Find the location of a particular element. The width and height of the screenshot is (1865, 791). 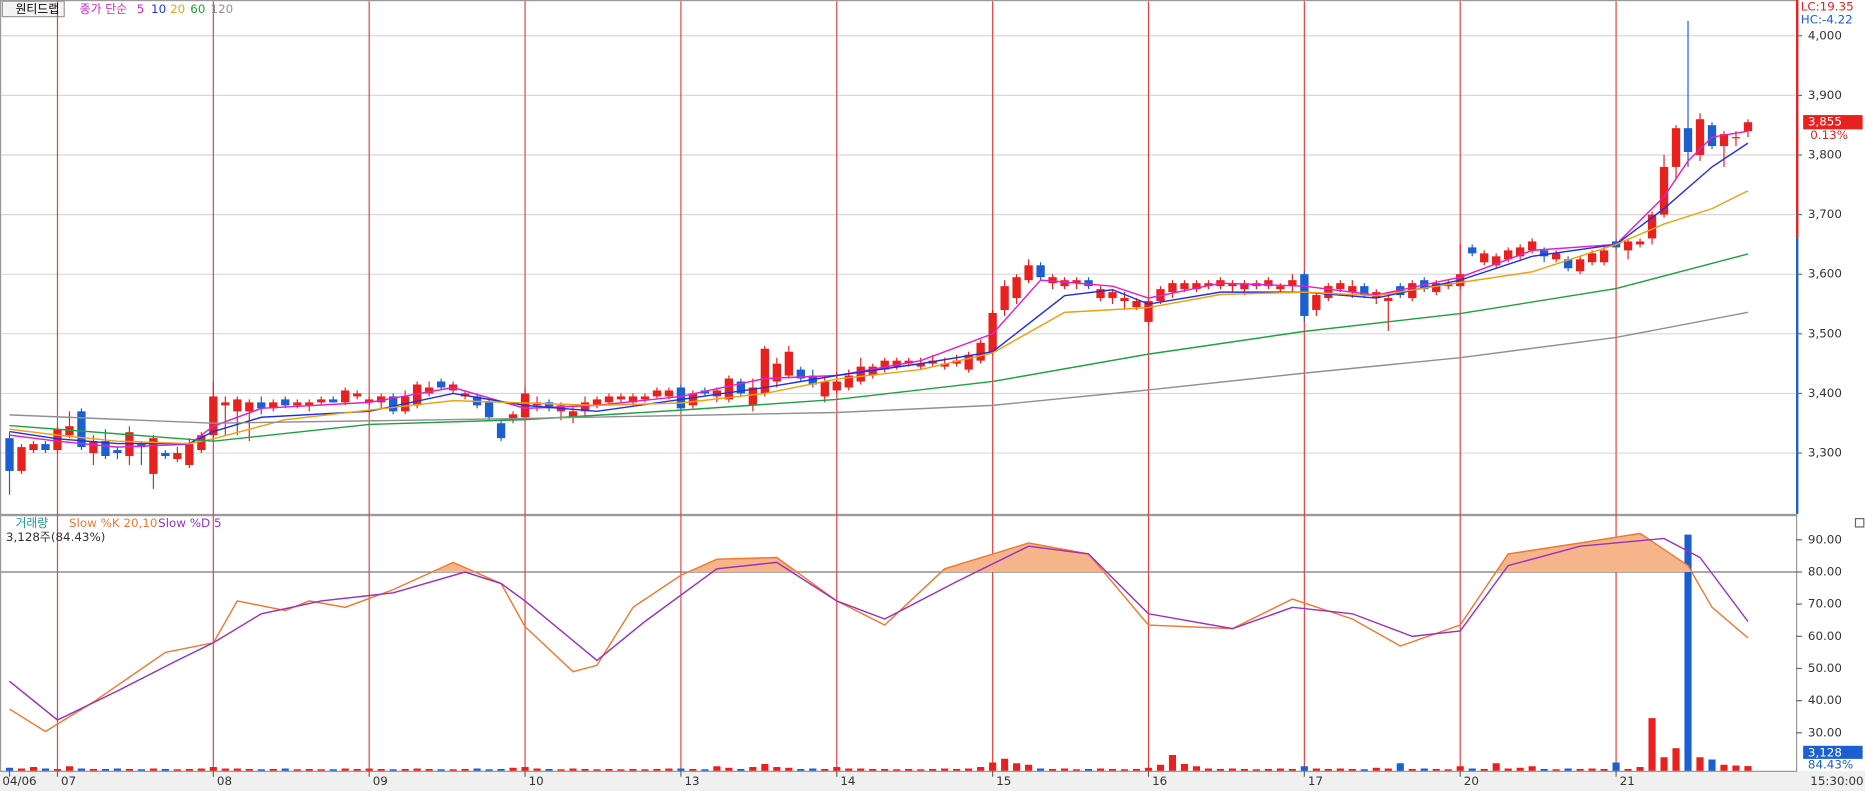

legend-entry: 20 is located at coordinates (177, 9).